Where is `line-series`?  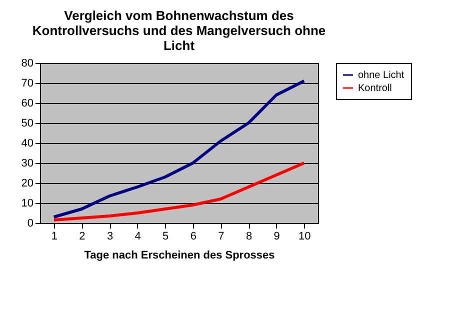 line-series is located at coordinates (179, 192).